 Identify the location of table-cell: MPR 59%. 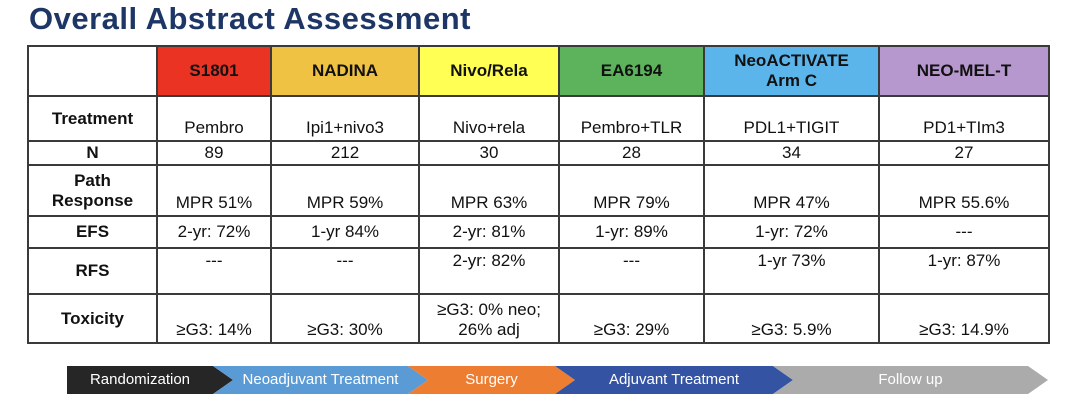
(346, 191).